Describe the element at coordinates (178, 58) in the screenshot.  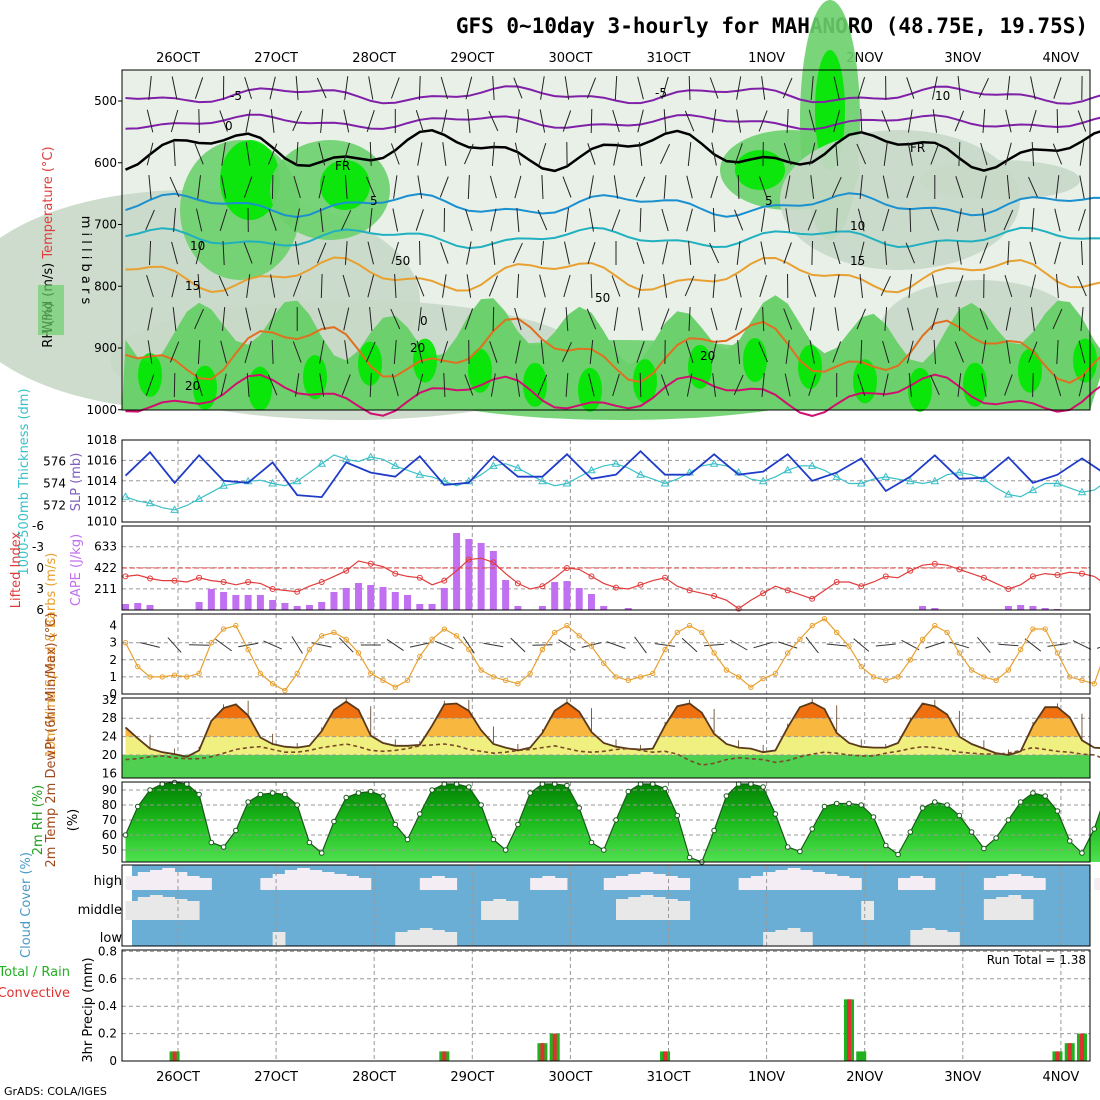
I see `top-date-label: 26OCT` at that location.